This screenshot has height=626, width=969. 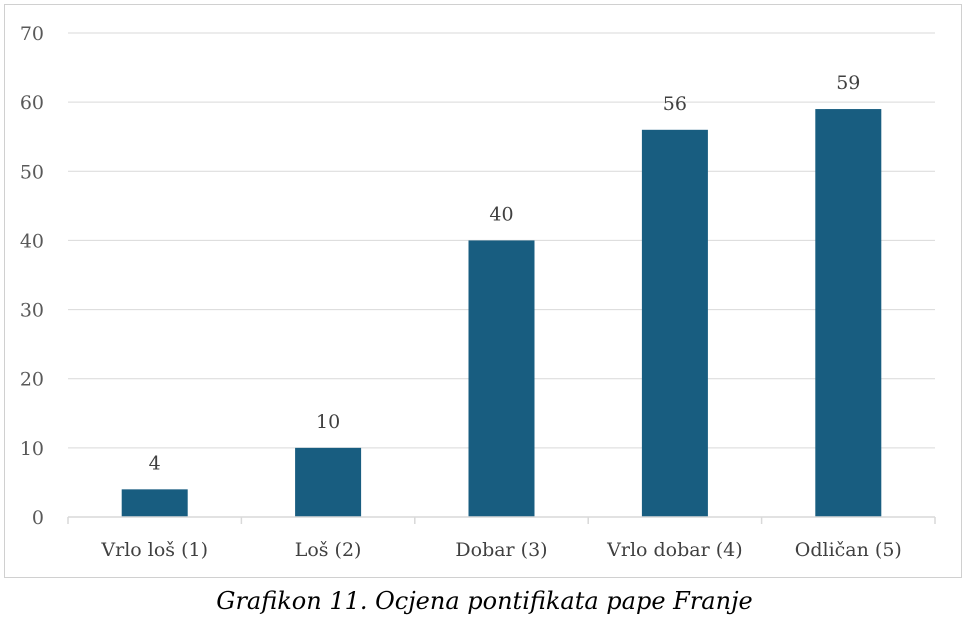 I want to click on y-tick-label: 20, so click(x=32, y=380).